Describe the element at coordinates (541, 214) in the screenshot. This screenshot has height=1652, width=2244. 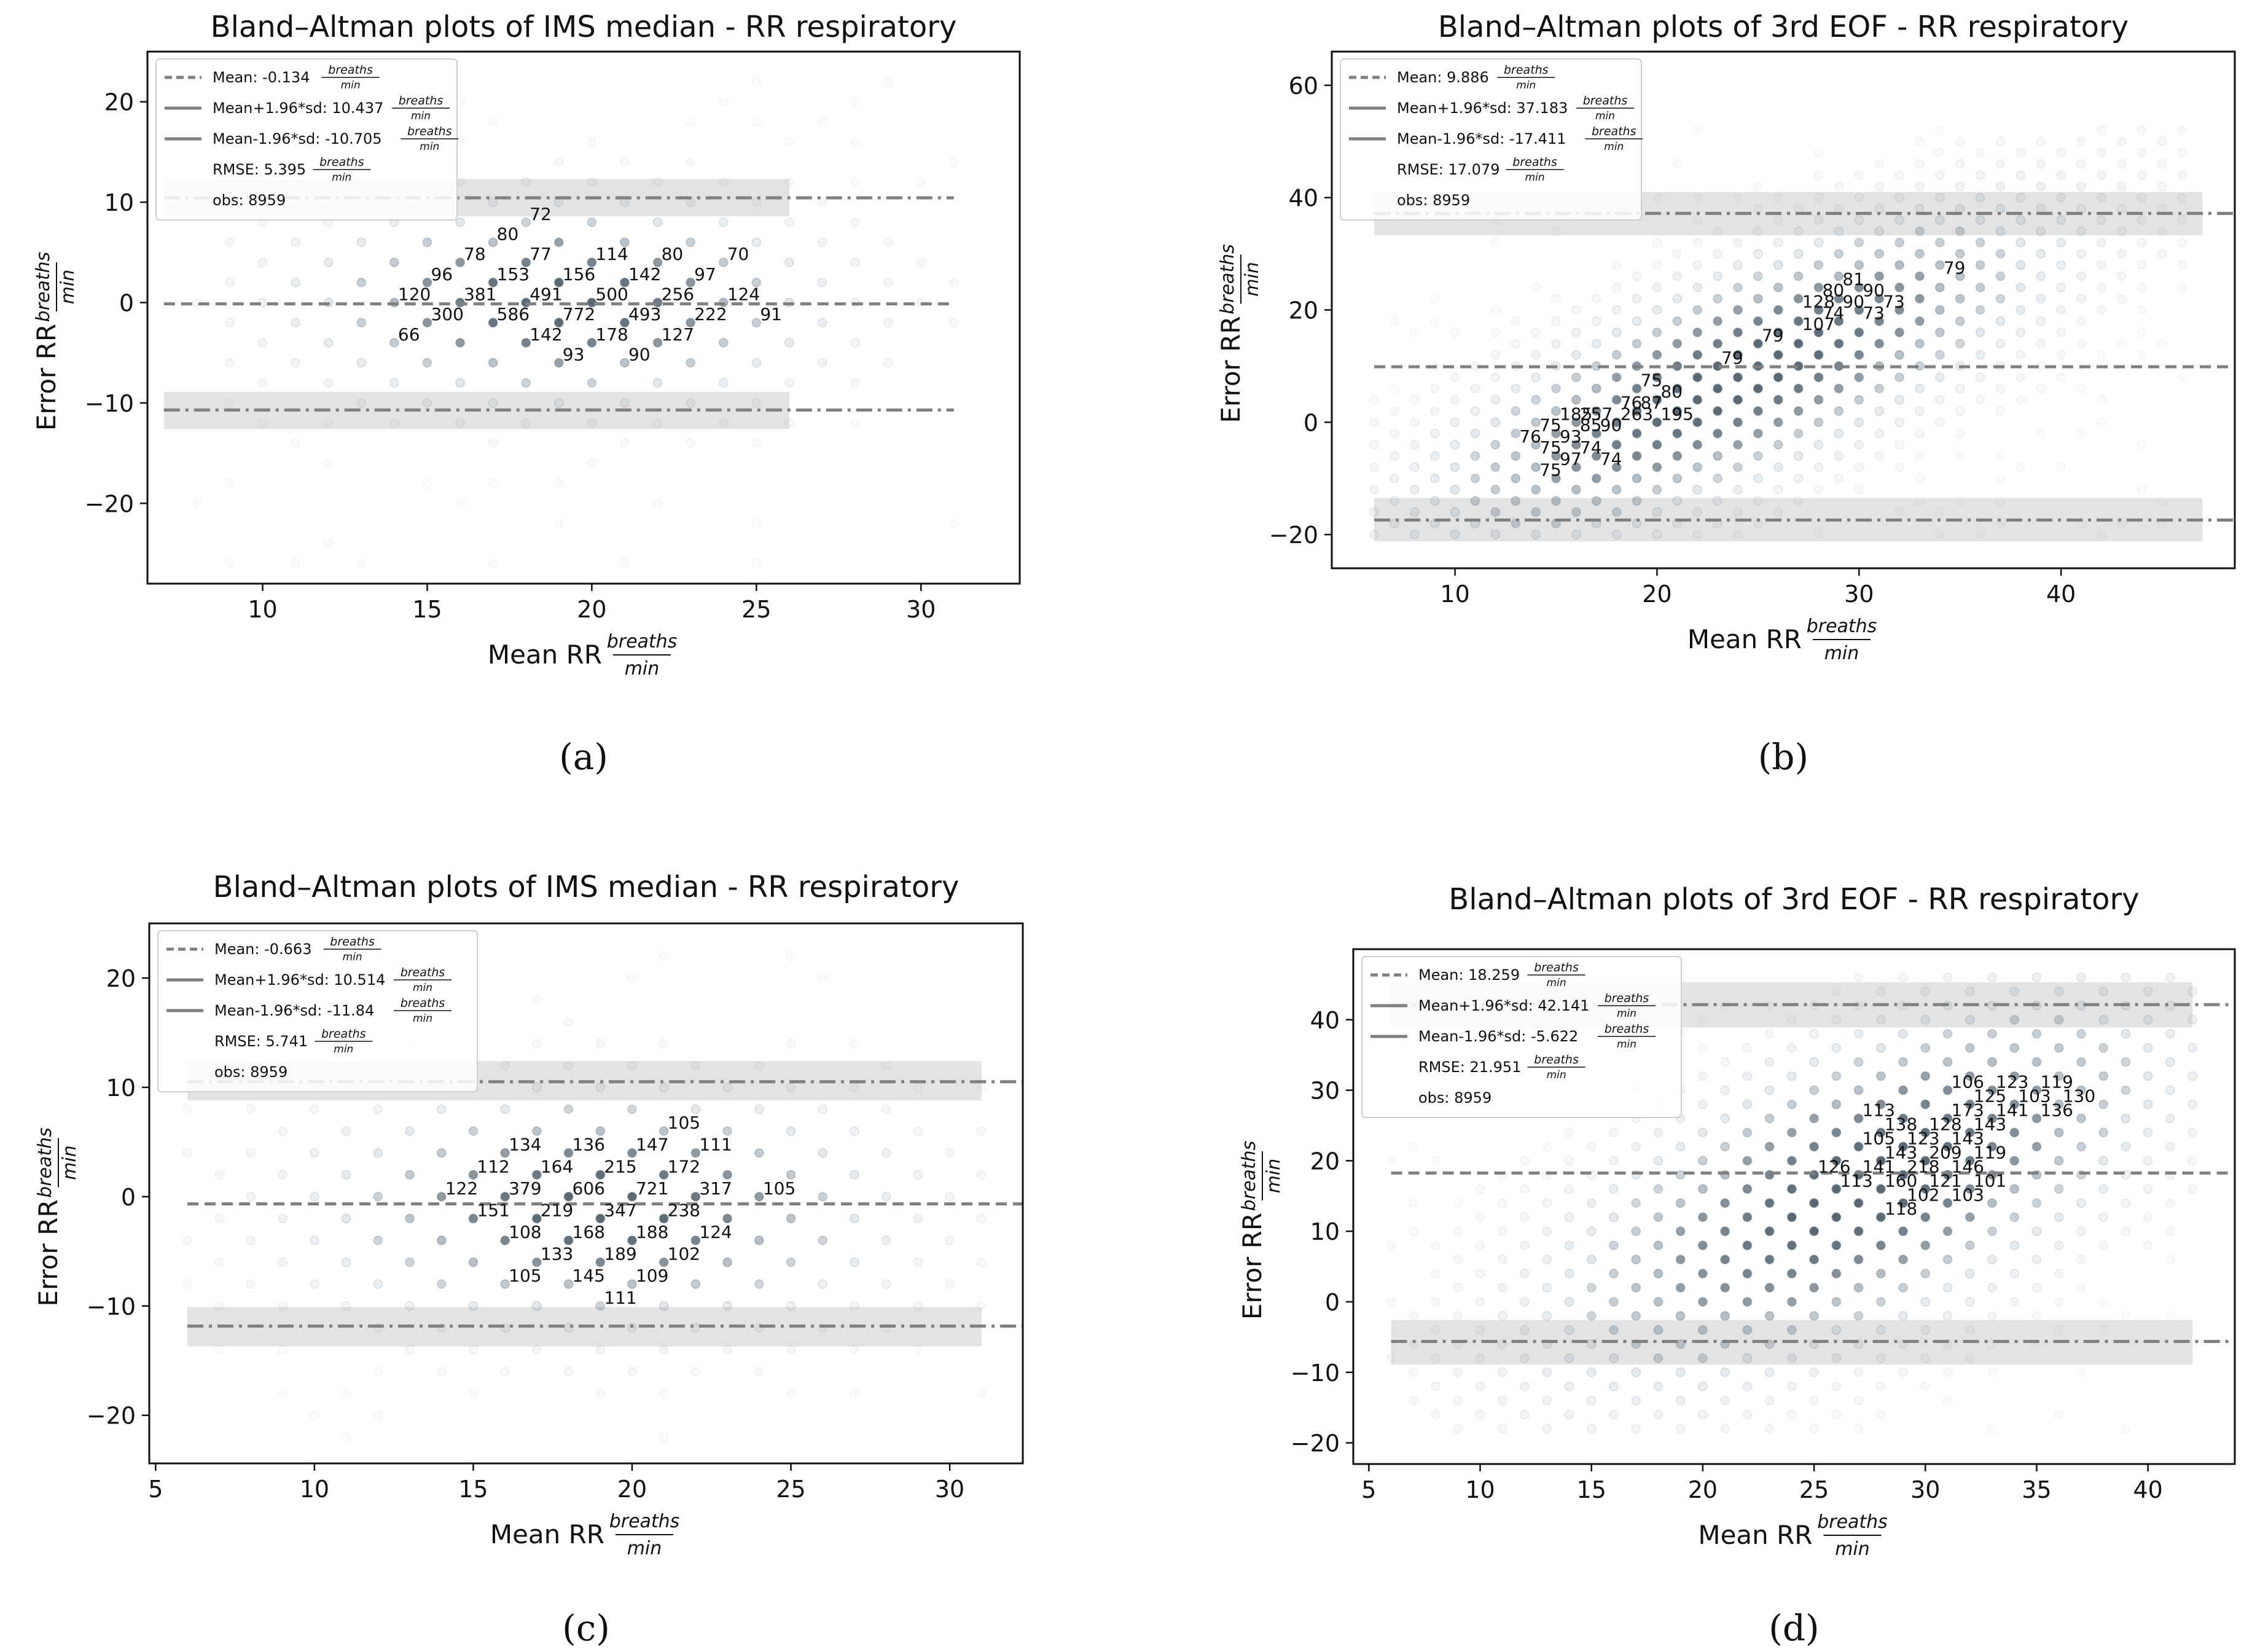
I see `panel-a-count-label: 72` at that location.